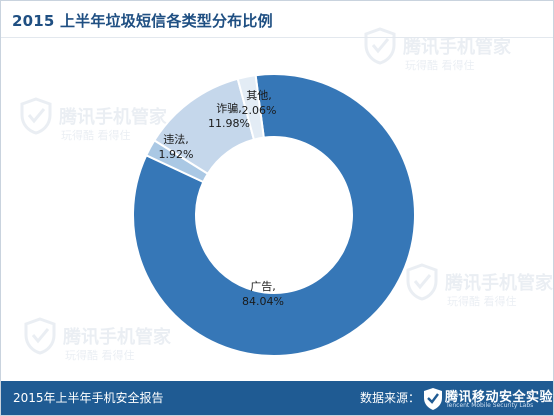 This screenshot has width=554, height=416. Describe the element at coordinates (390, 398) in the screenshot. I see `source-label: 数据来源：` at that location.